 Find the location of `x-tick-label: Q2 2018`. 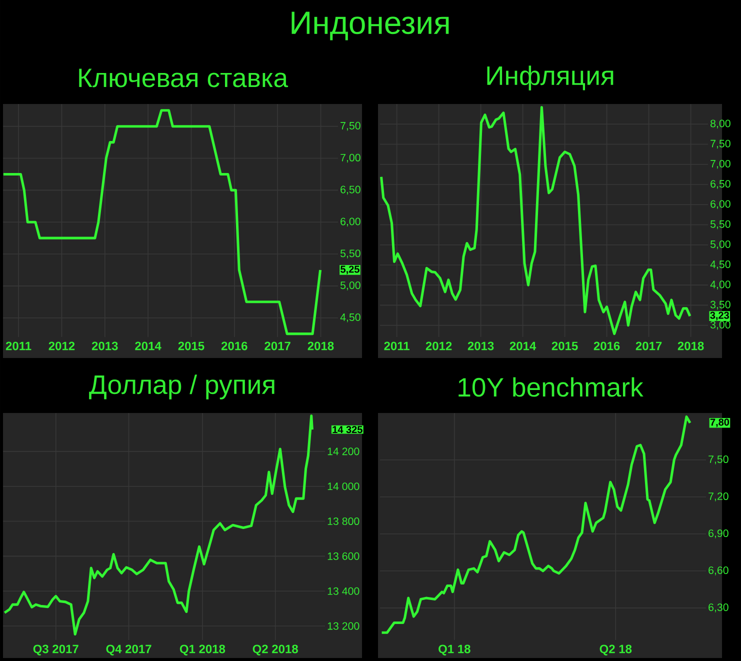

x-tick-label: Q2 2018 is located at coordinates (275, 650).